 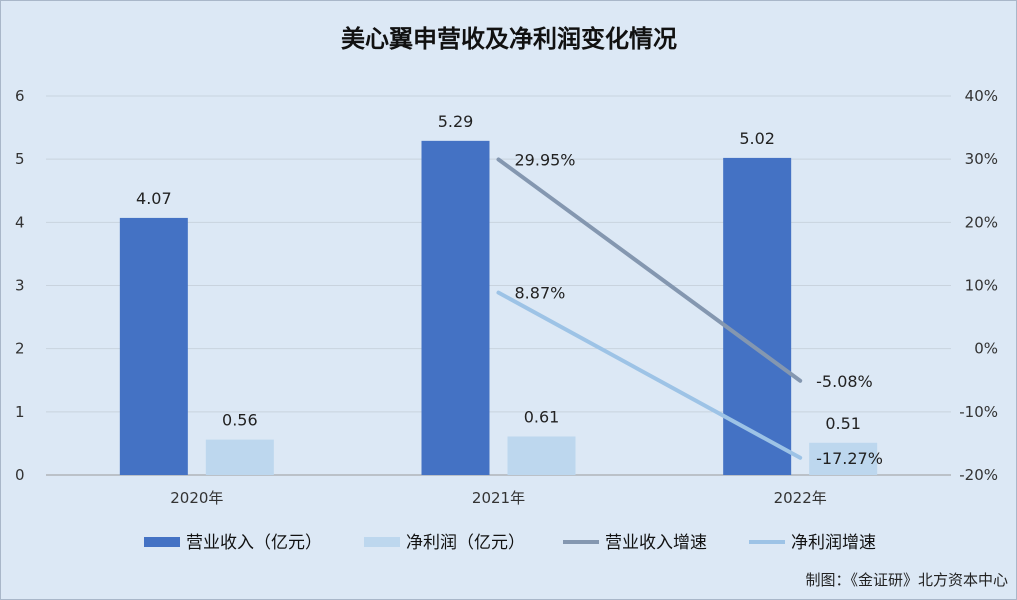 I want to click on bar-data-label: 0.51, so click(x=843, y=423).